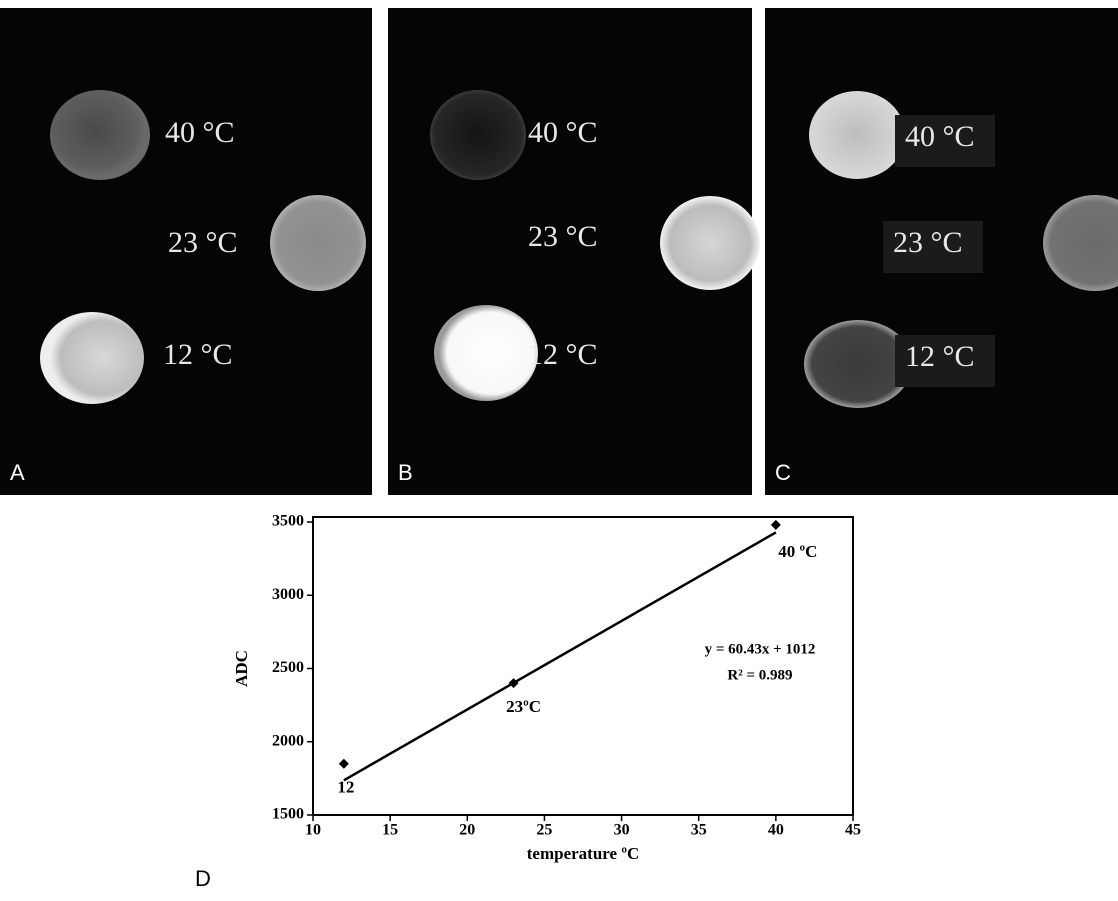 The width and height of the screenshot is (1118, 901). I want to click on x-tick-label: 35, so click(699, 830).